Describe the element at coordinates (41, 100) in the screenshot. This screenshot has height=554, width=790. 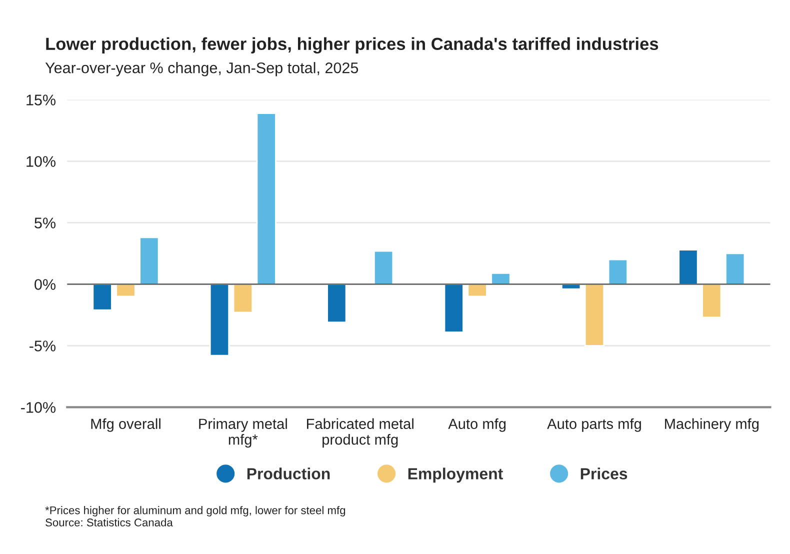
I see `y-tick-label: 15%` at that location.